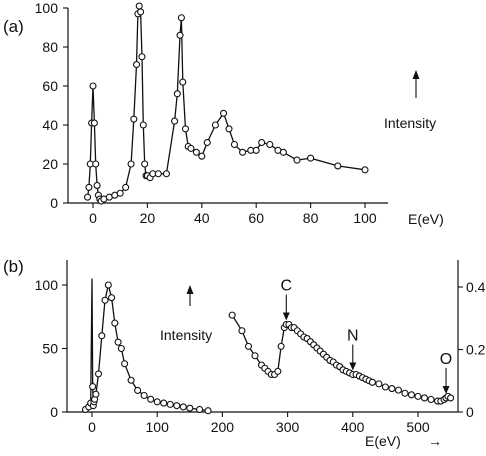  What do you see at coordinates (472, 349) in the screenshot?
I see `panel-b-right-y-ticks: 0 0.2 0.4` at bounding box center [472, 349].